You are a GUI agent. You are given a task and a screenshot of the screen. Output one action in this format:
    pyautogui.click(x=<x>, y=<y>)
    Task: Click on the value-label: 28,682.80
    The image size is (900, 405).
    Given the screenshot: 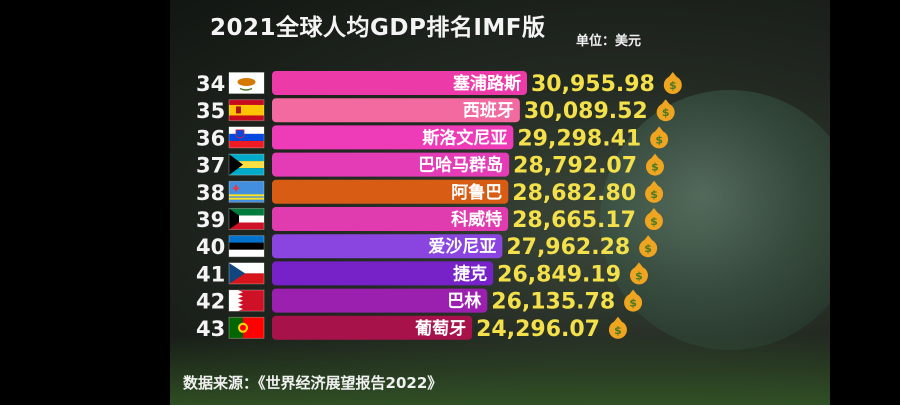 What is the action you would take?
    pyautogui.click(x=574, y=193)
    